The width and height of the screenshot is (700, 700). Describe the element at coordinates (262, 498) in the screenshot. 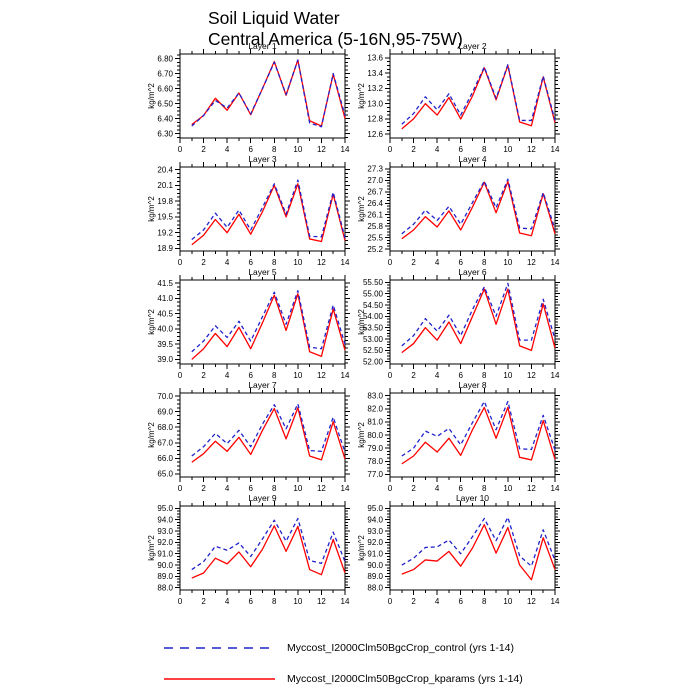

I see `panel-title: Layer 9` at that location.